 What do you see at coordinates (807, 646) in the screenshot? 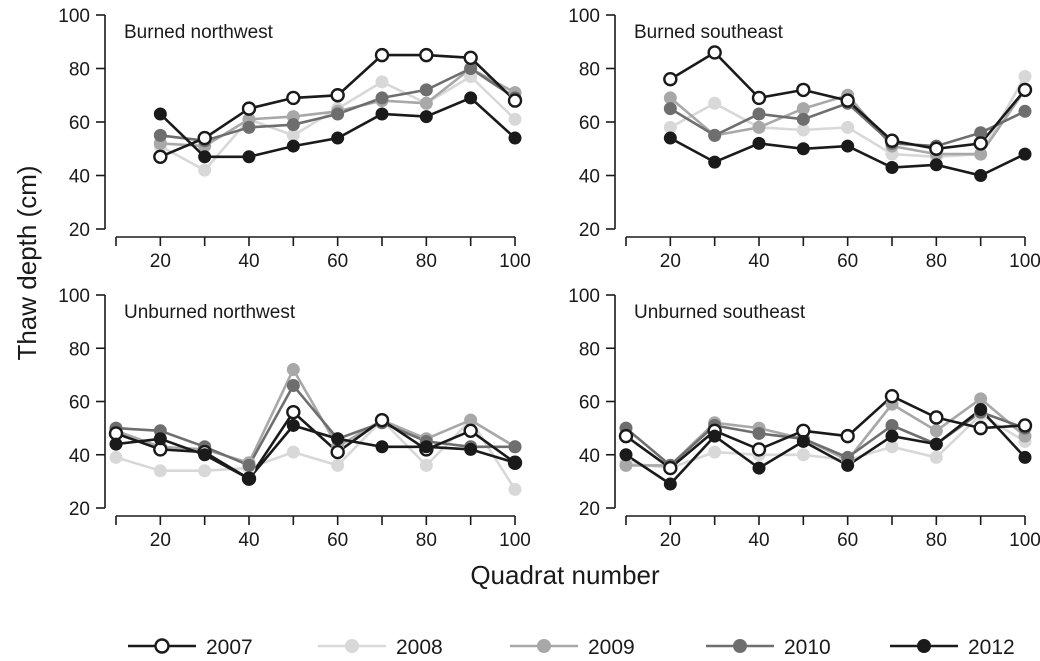
I see `legend-label: 2010` at bounding box center [807, 646].